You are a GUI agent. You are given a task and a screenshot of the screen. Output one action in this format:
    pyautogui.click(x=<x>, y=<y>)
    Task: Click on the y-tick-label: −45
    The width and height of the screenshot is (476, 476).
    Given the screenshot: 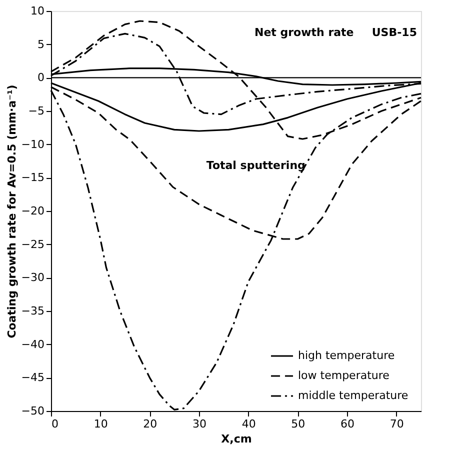 What is the action you would take?
    pyautogui.click(x=32, y=377)
    